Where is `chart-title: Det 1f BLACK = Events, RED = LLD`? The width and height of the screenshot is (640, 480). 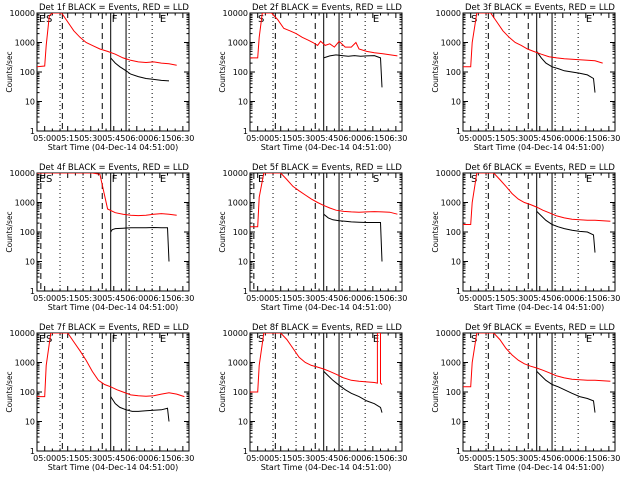 chart-title: Det 1f BLACK = Events, RED = LLD is located at coordinates (114, 8).